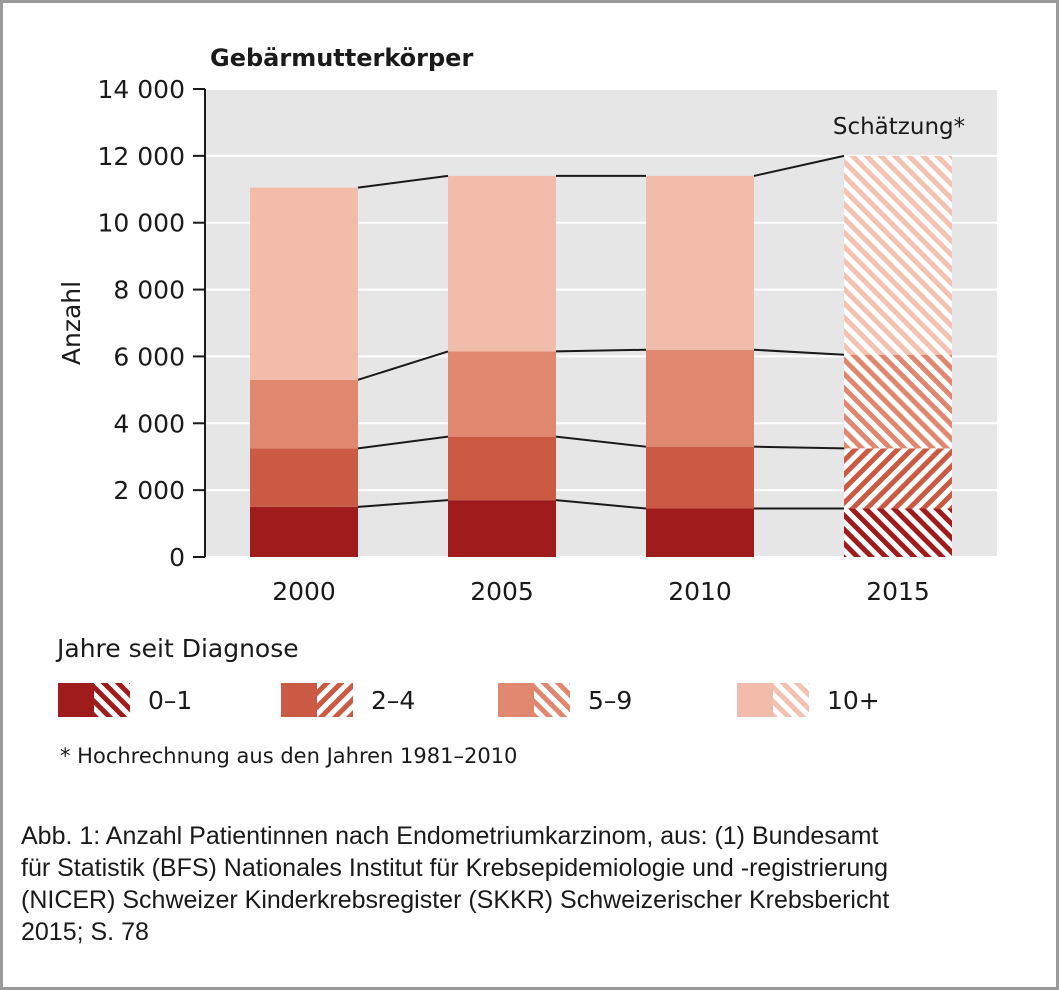  Describe the element at coordinates (773, 700) in the screenshot. I see `legend-swatch-10-plus` at that location.